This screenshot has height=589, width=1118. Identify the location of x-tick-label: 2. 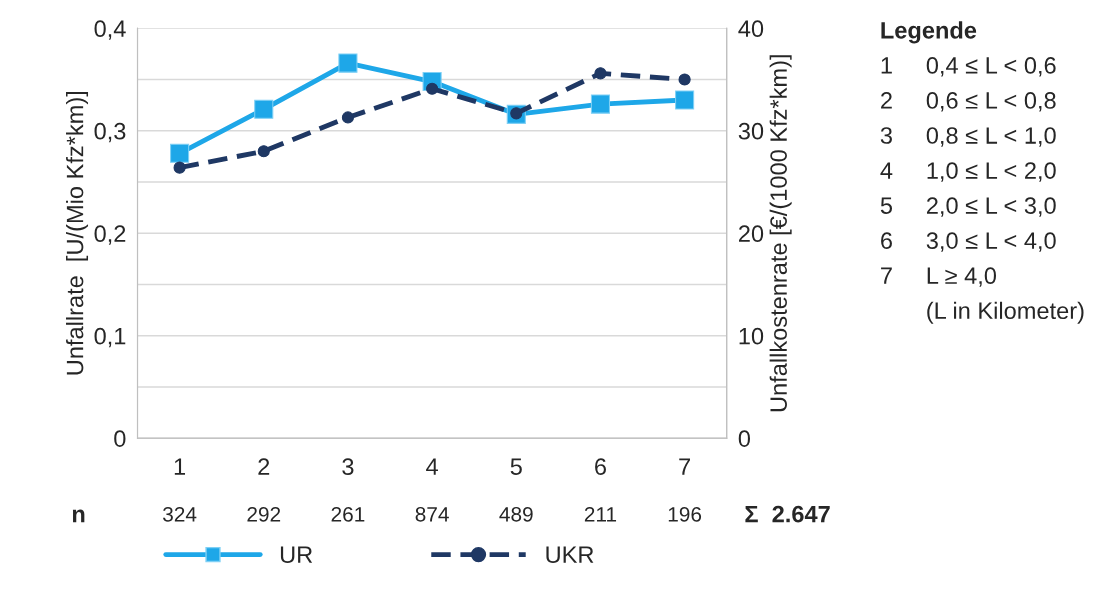
(264, 466).